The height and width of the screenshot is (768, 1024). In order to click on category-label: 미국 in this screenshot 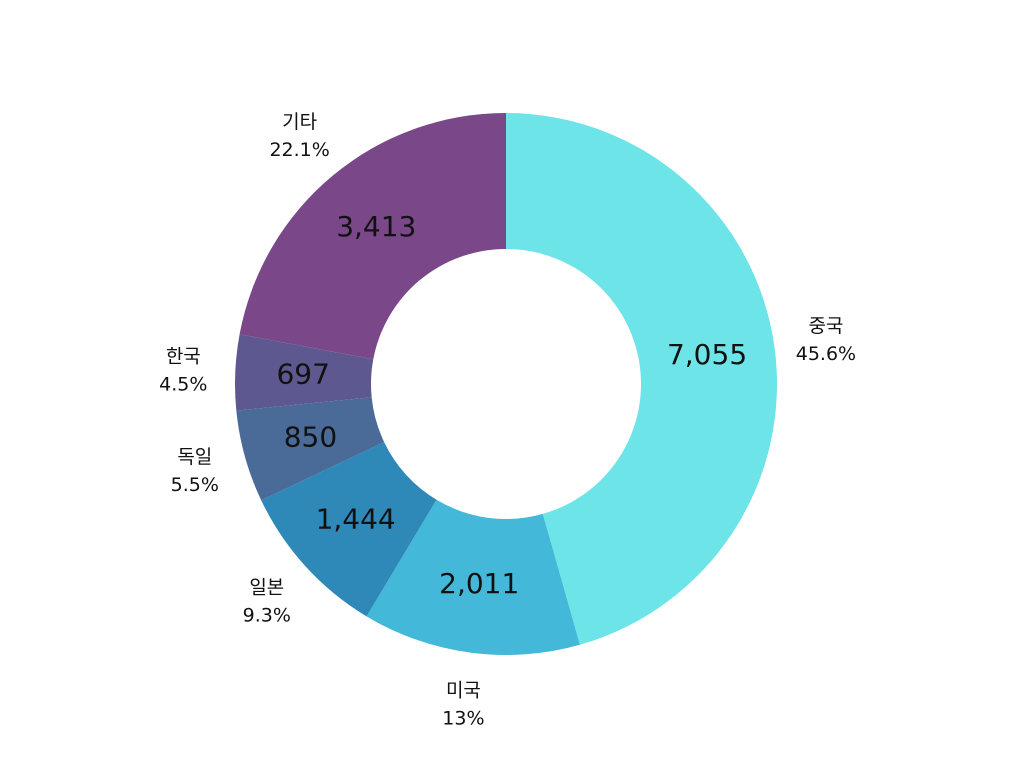, I will do `click(463, 691)`.